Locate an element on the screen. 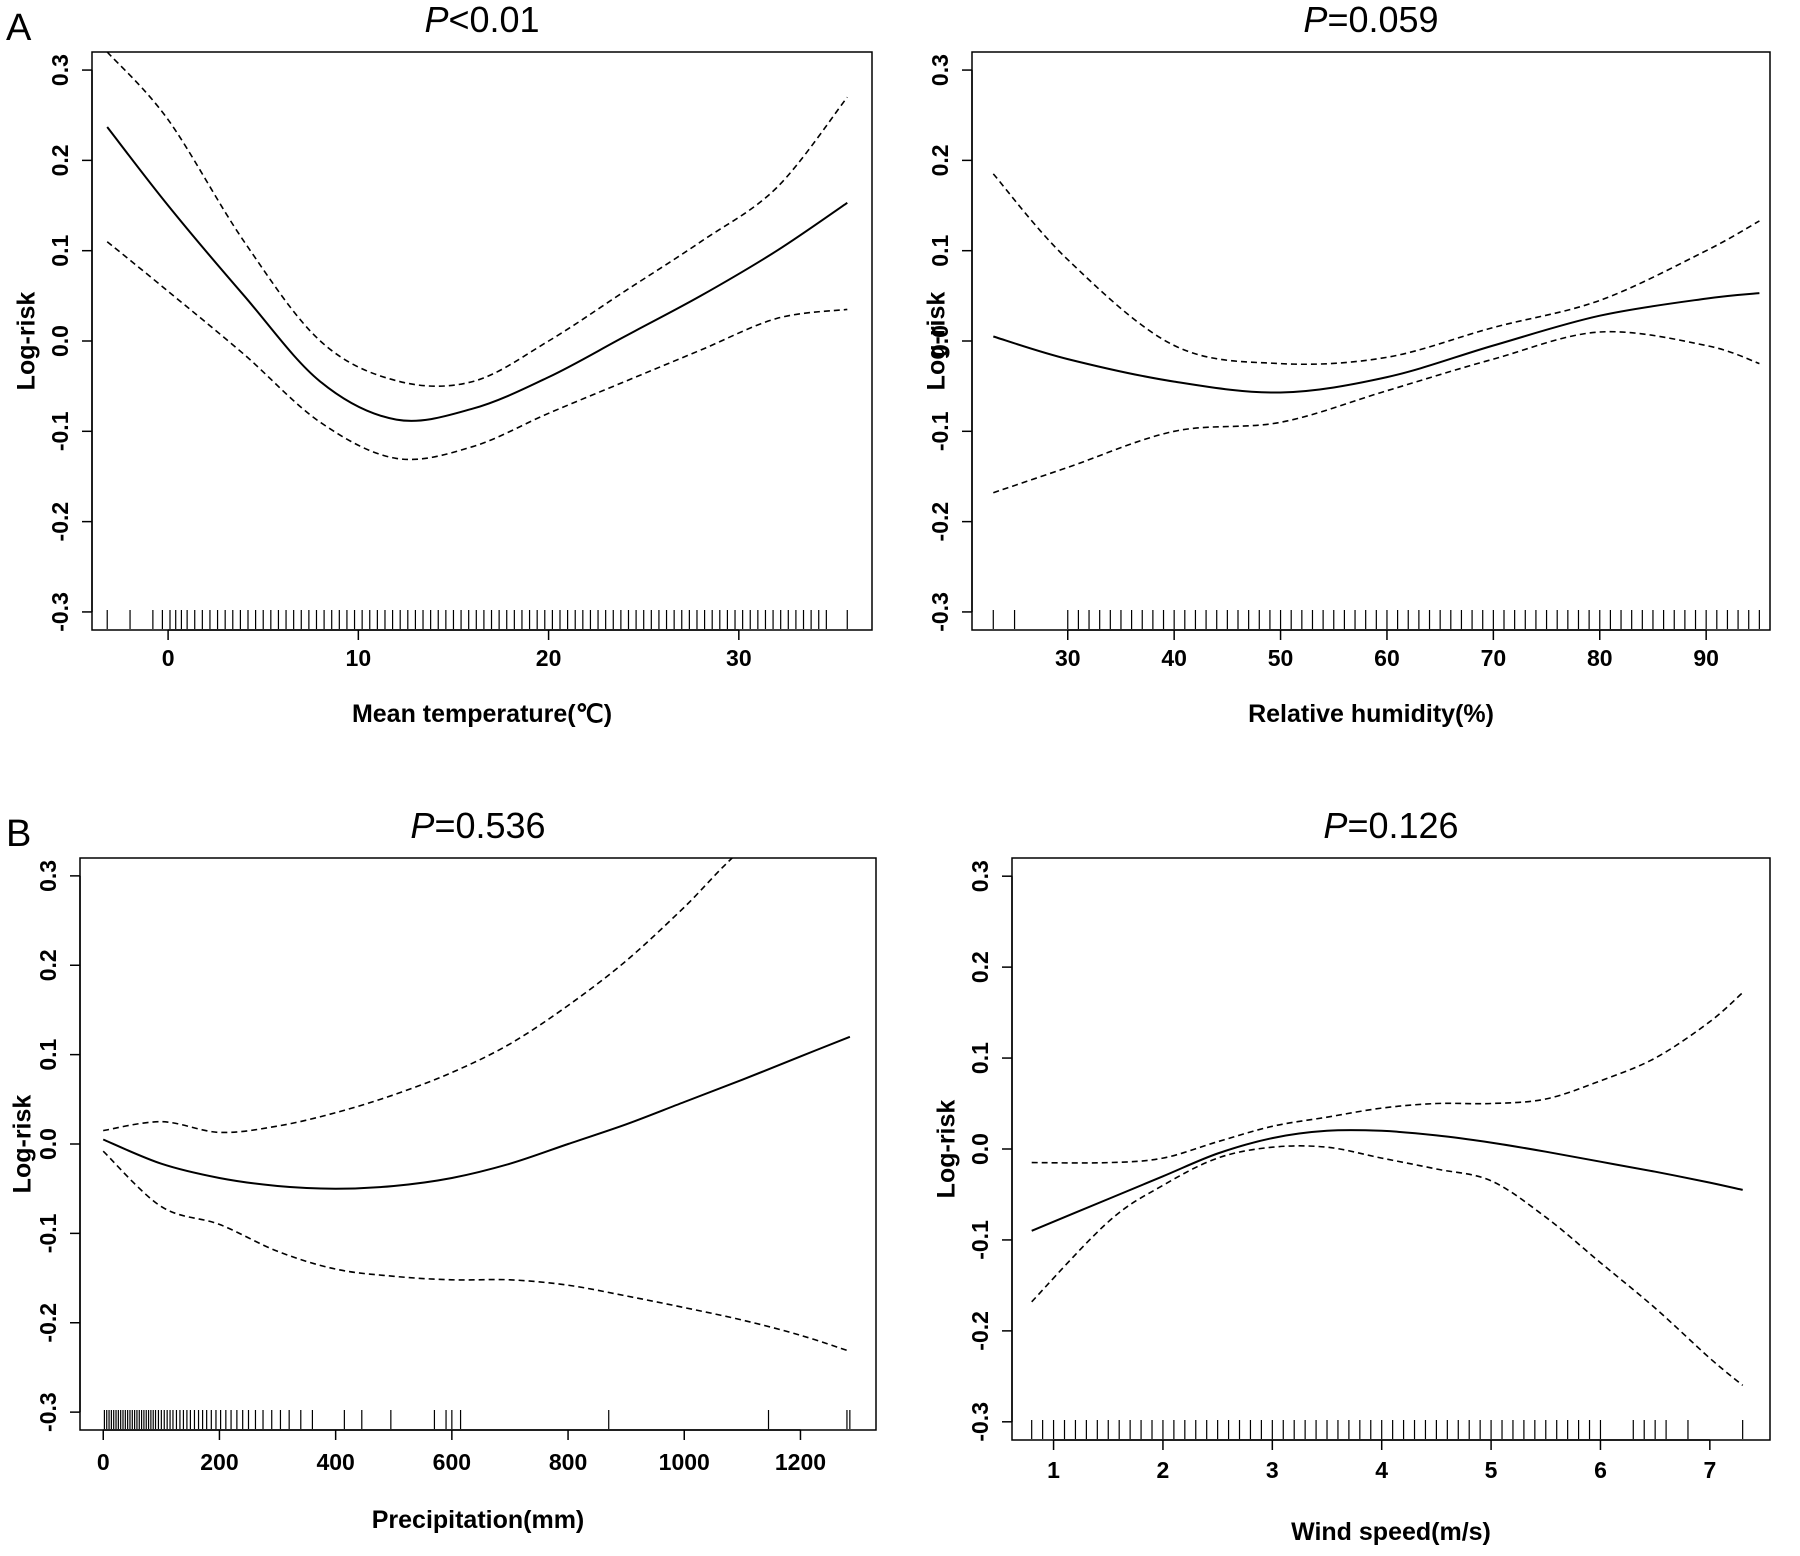  wind-speed-estimate-line is located at coordinates (1387, 1180).